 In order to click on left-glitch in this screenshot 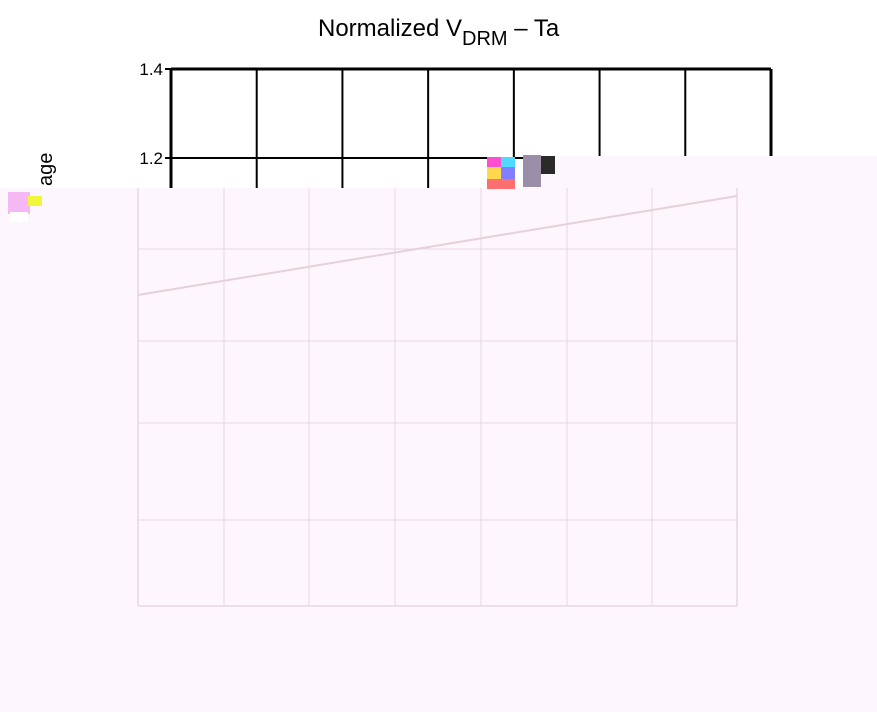, I will do `click(25, 207)`.